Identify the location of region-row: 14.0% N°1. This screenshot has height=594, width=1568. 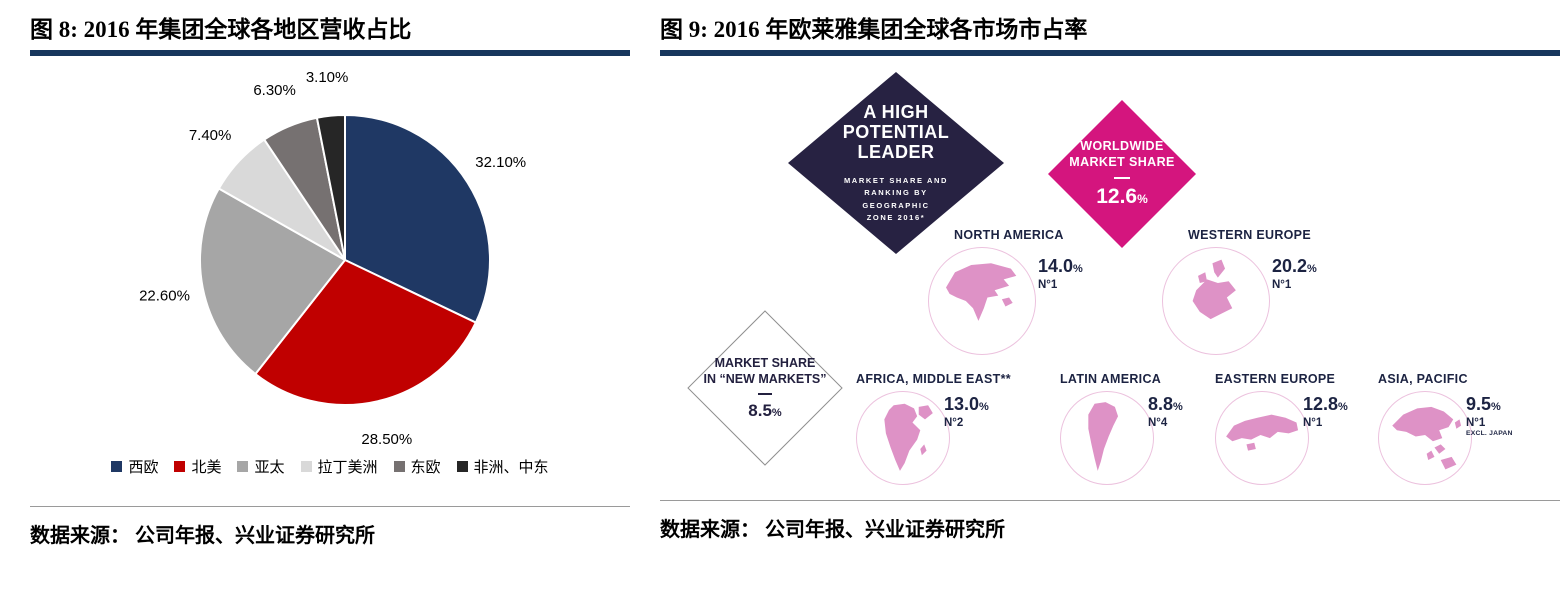
(1005, 299).